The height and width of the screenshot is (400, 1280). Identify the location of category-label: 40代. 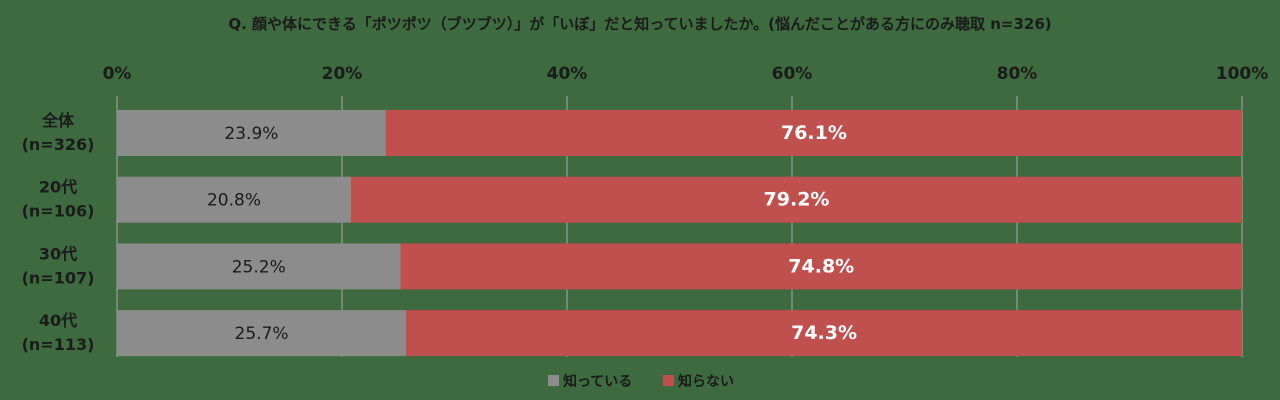
(58, 320).